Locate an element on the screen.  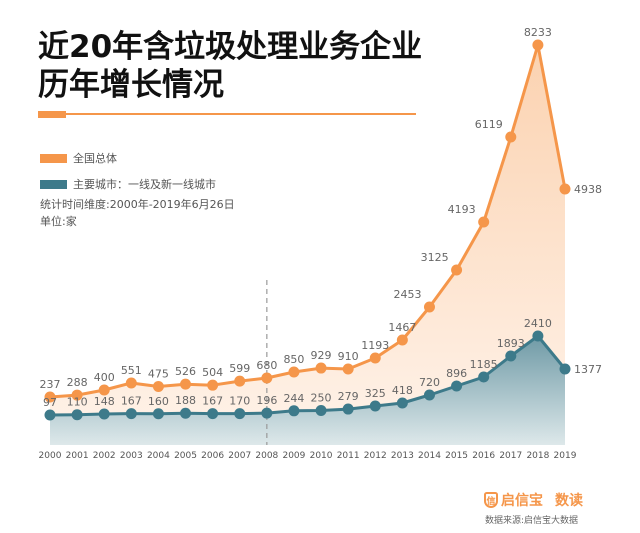
legend-item-major-cities: 主要城市：一线及新一线城市 is located at coordinates (128, 184).